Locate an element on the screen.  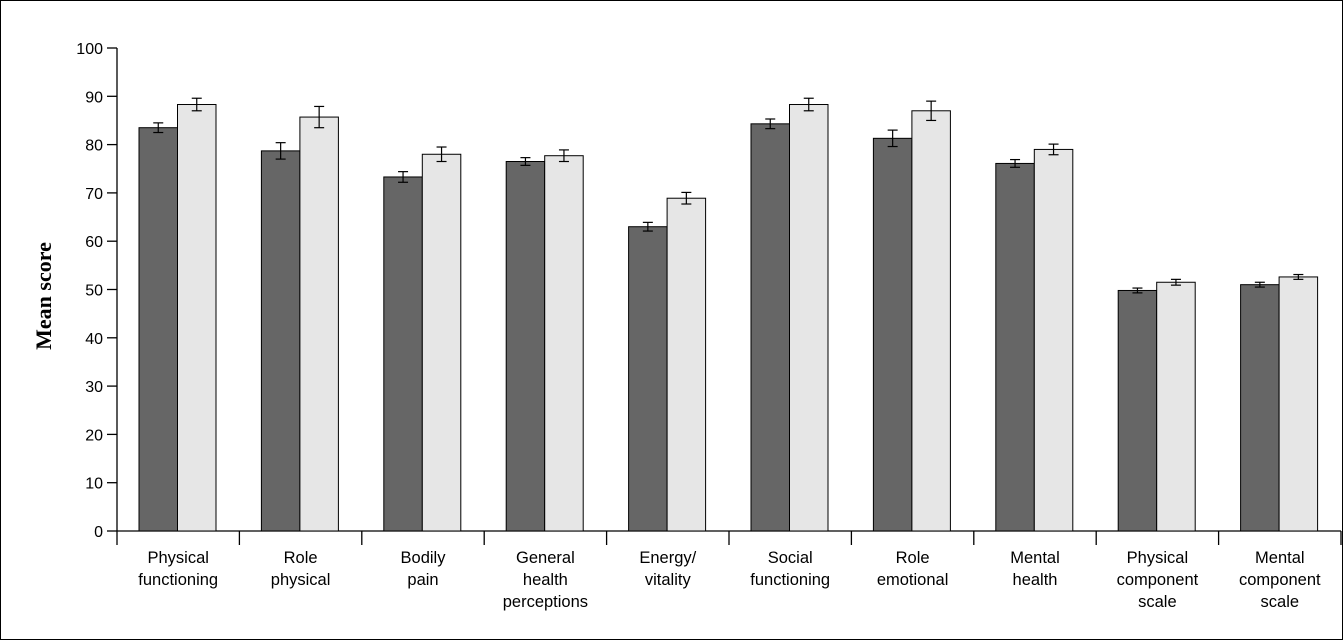
x-category-label: Physical component scale is located at coordinates (1158, 580).